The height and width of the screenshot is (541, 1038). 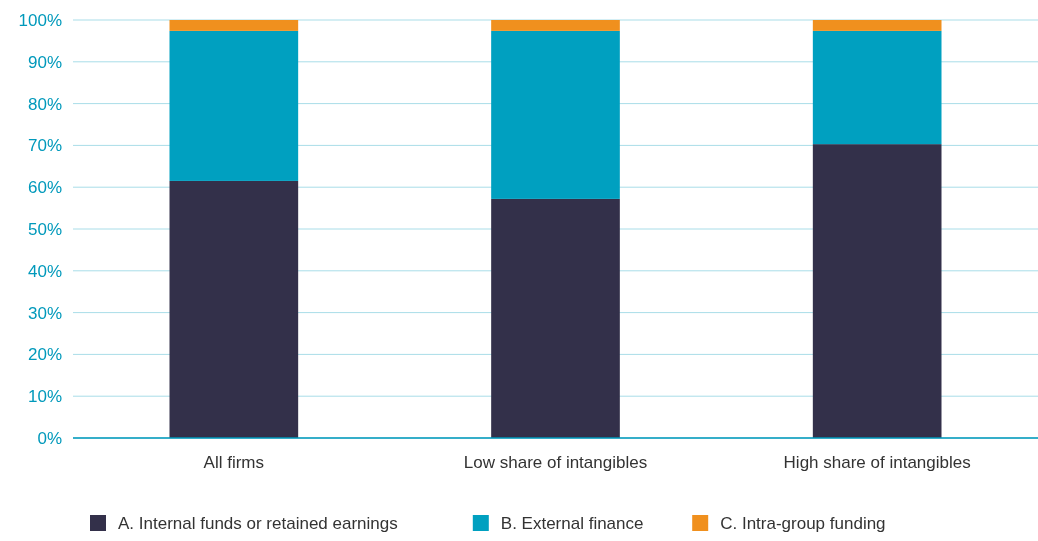 I want to click on y-tick-label: 10%, so click(x=44, y=397).